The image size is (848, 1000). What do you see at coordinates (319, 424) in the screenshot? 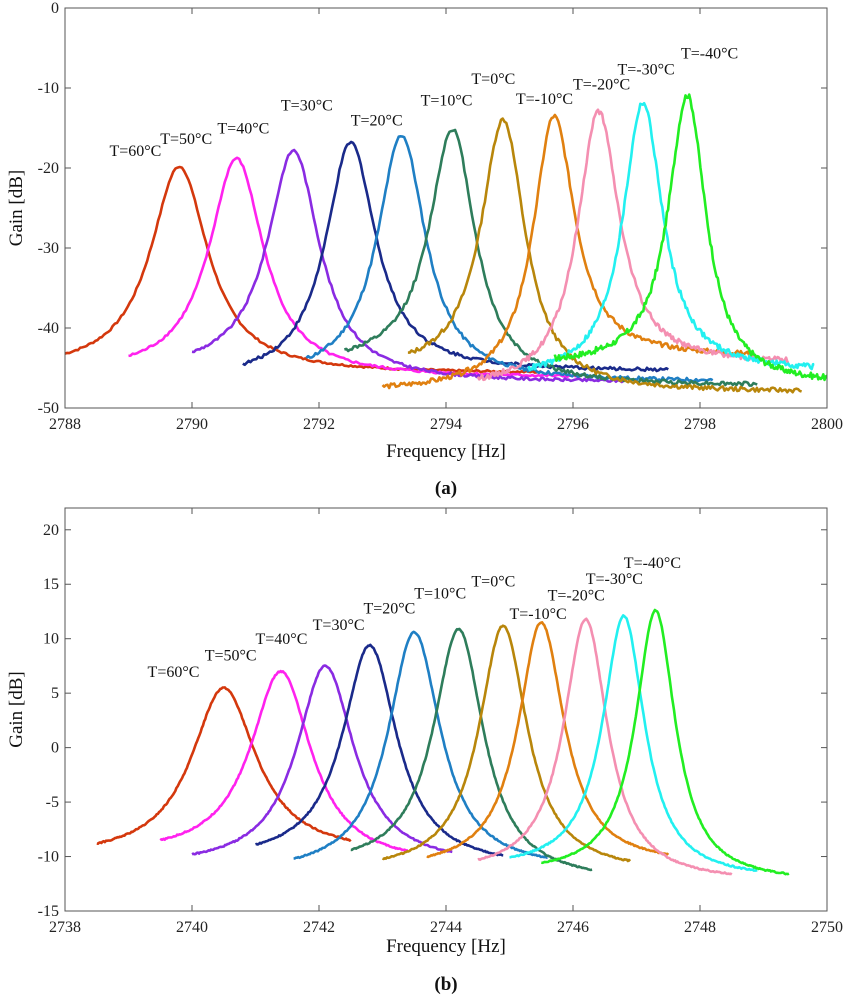
I see `x-tick-label: 2792` at bounding box center [319, 424].